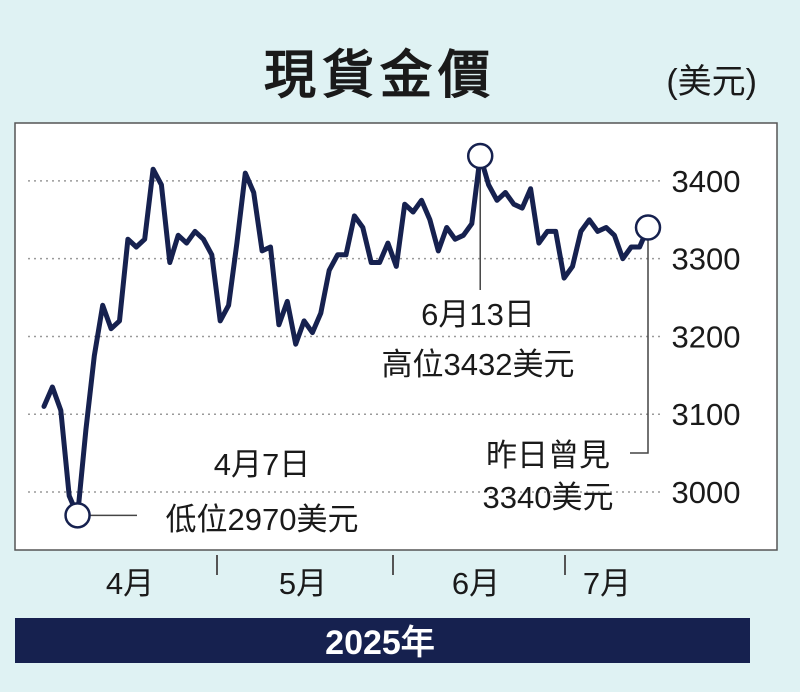  What do you see at coordinates (706, 259) in the screenshot?
I see `y-tick-label: 3300` at bounding box center [706, 259].